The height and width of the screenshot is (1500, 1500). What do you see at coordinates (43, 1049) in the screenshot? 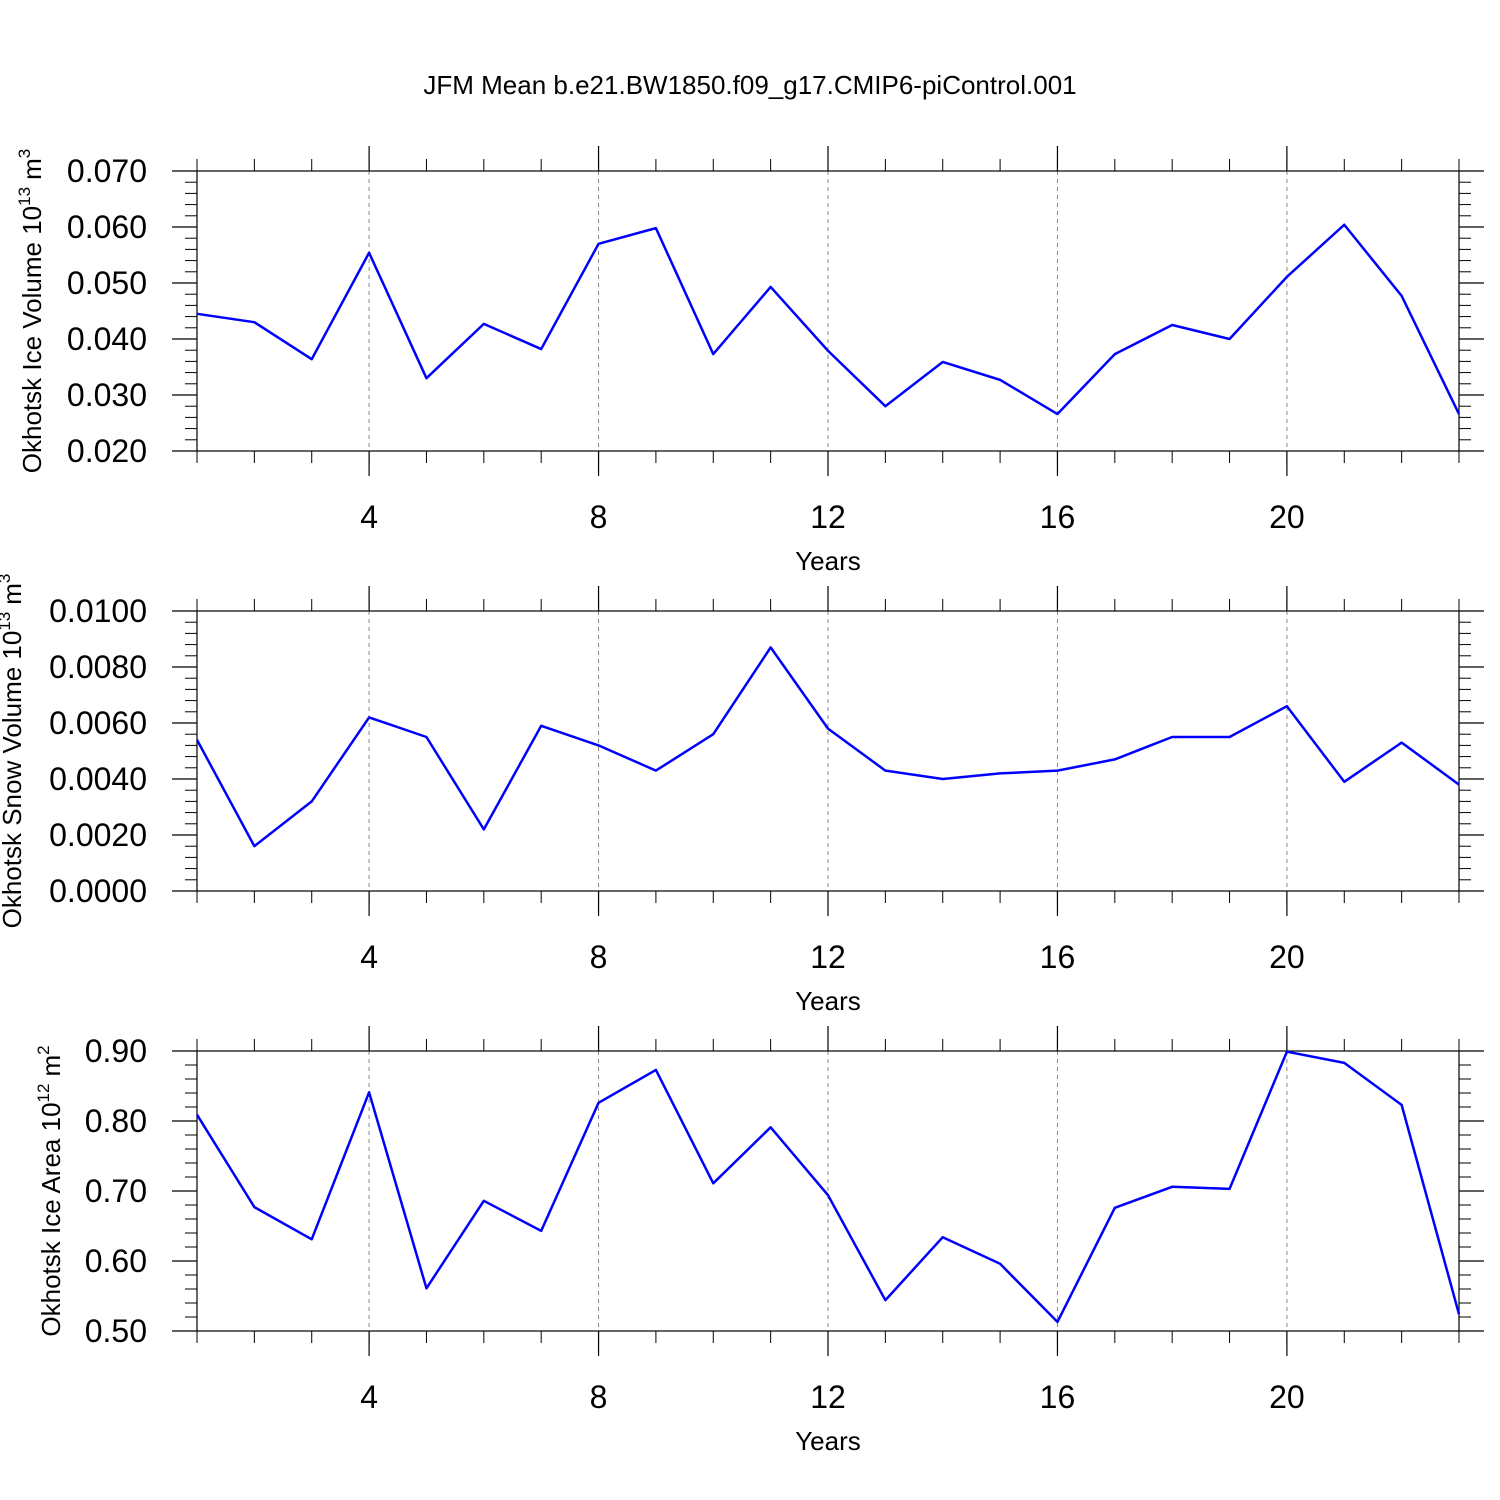
I see `y-axis-title-part: 2` at bounding box center [43, 1049].